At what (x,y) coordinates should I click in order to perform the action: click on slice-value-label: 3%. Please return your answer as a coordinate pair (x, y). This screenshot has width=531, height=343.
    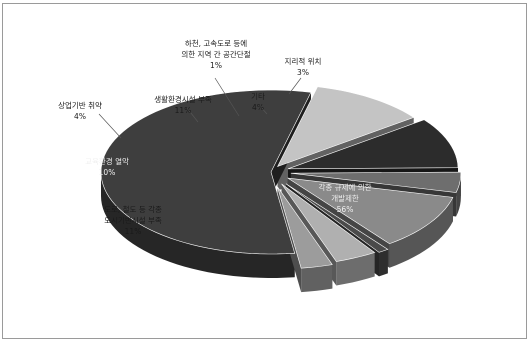
    Looking at the image, I should click on (303, 72).